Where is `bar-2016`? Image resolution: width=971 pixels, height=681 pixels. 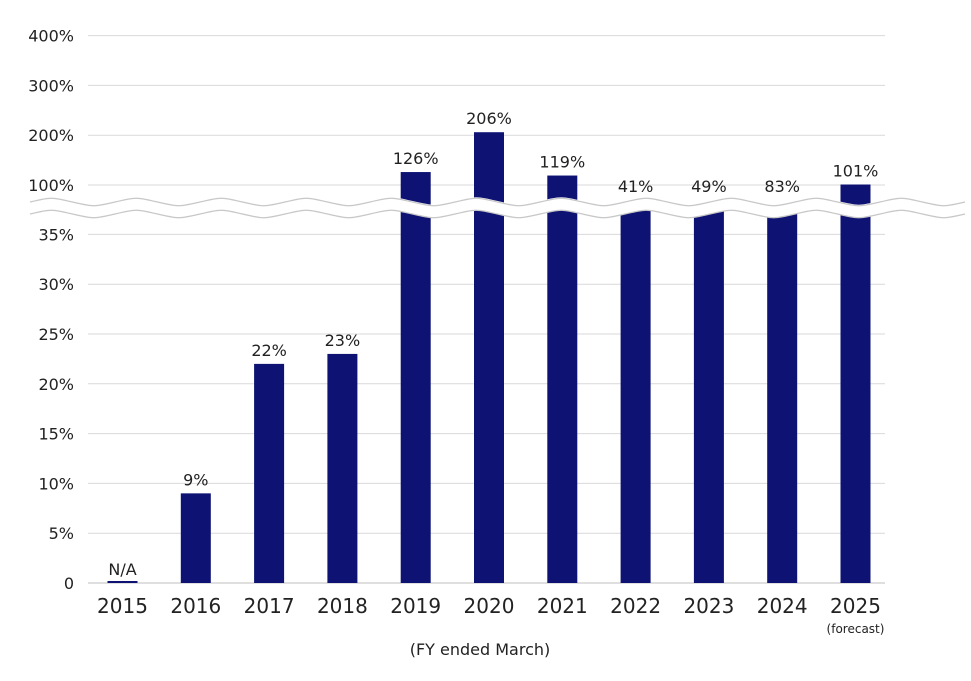 bar-2016 is located at coordinates (195, 538).